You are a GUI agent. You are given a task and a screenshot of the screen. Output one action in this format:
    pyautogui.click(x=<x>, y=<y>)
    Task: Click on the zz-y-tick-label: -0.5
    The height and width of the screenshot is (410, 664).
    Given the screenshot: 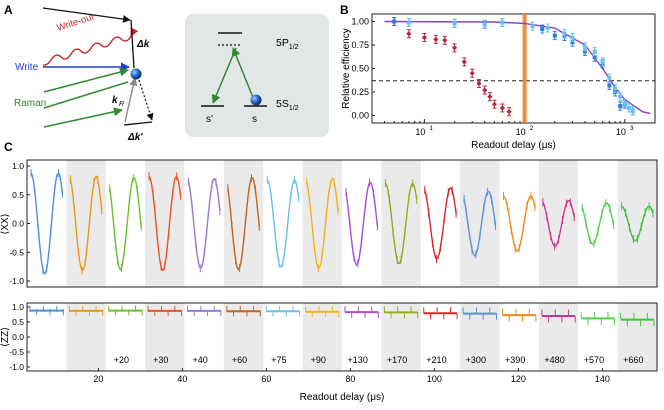 What is the action you would take?
    pyautogui.click(x=16, y=352)
    